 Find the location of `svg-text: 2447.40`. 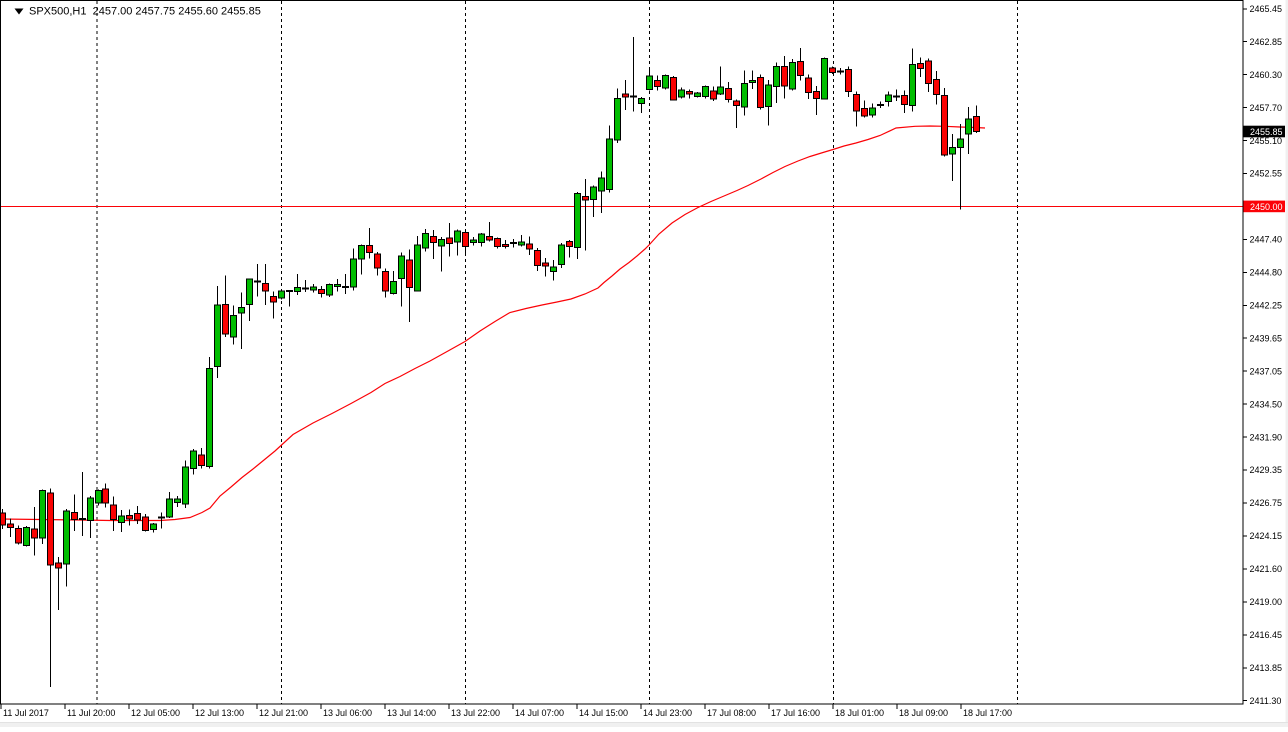

svg-text: 2447.40 is located at coordinates (1266, 240).